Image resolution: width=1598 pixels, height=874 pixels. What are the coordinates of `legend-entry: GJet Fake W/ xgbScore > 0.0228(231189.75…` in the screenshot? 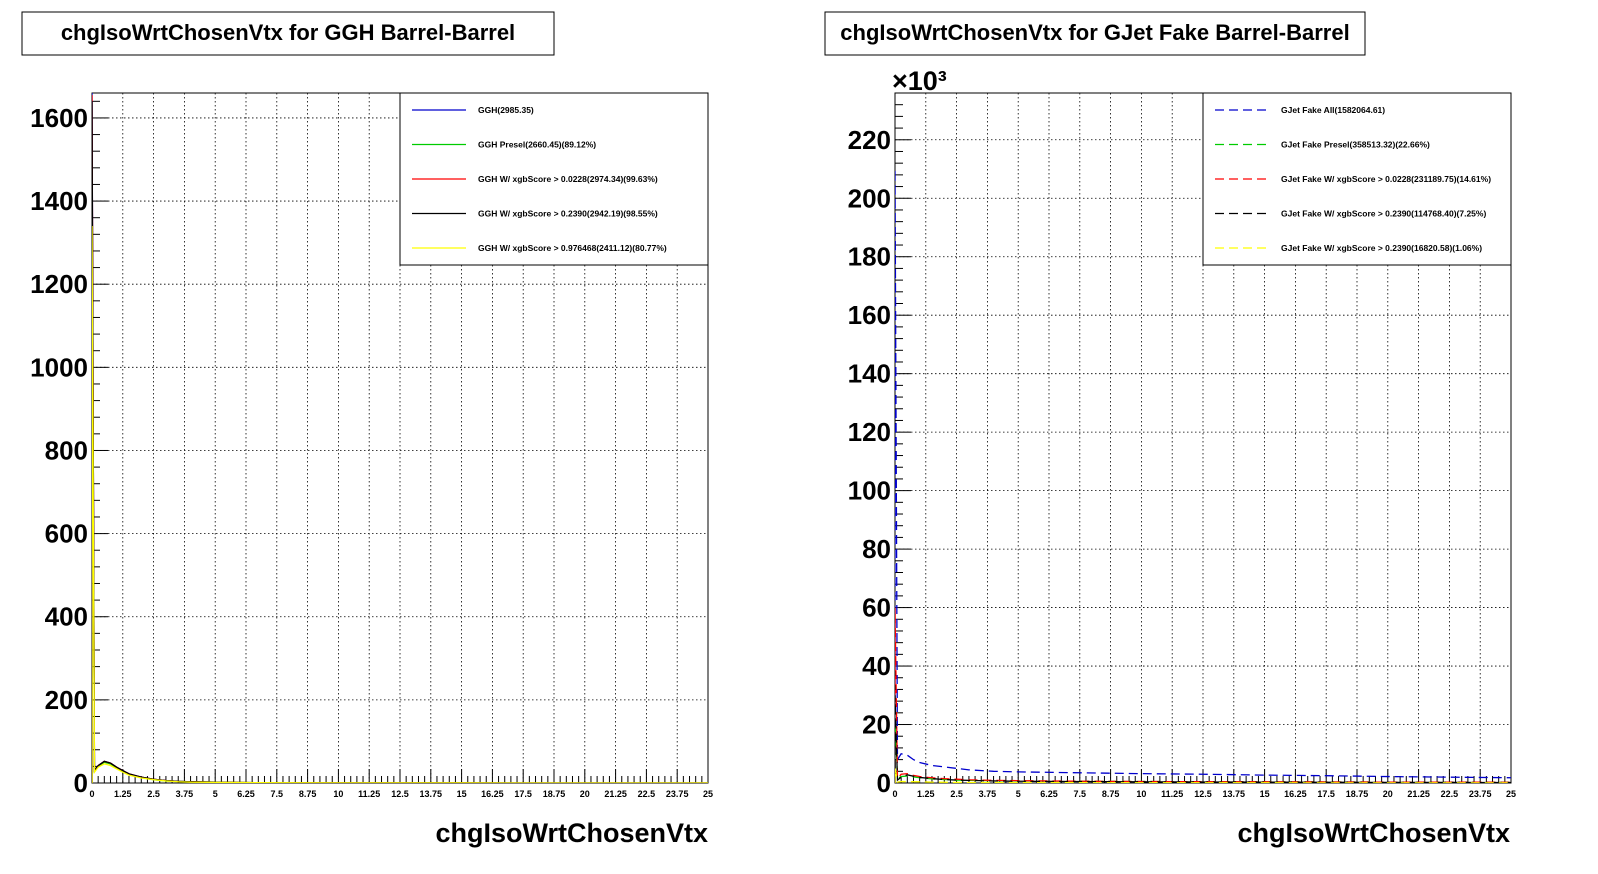 It's located at (1386, 179).